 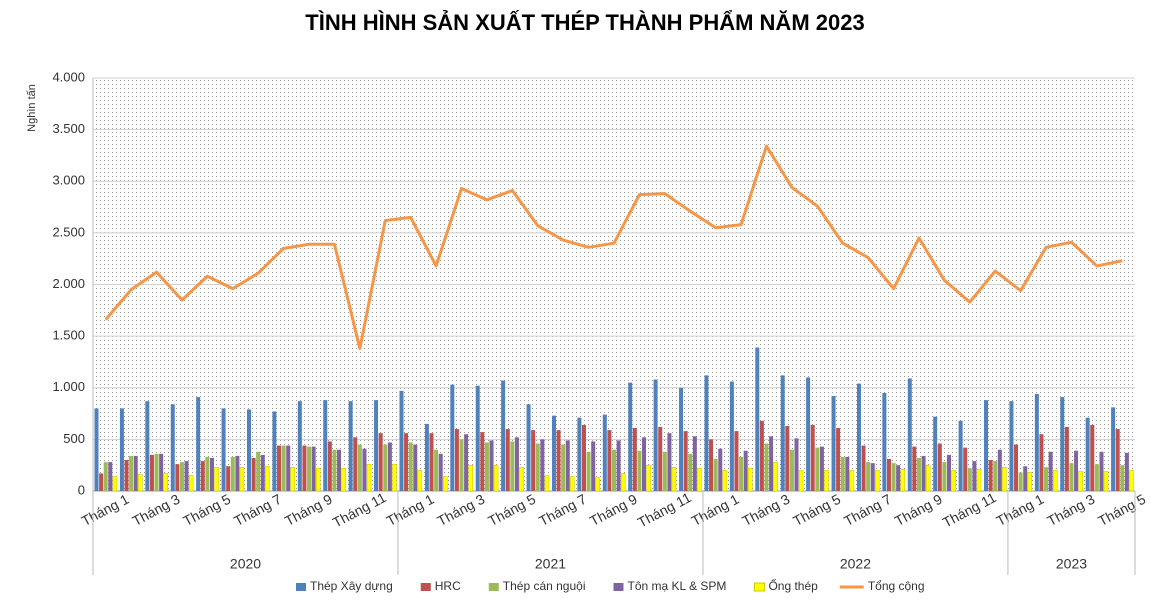 I want to click on x-tick-label: Tháng 9, so click(x=613, y=510).